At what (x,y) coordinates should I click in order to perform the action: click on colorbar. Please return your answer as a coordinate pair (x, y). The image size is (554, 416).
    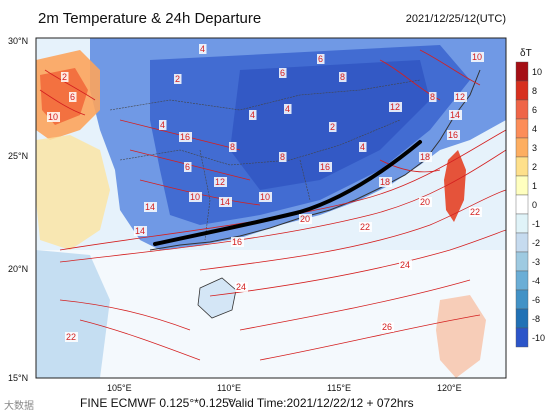
    Looking at the image, I should click on (522, 204).